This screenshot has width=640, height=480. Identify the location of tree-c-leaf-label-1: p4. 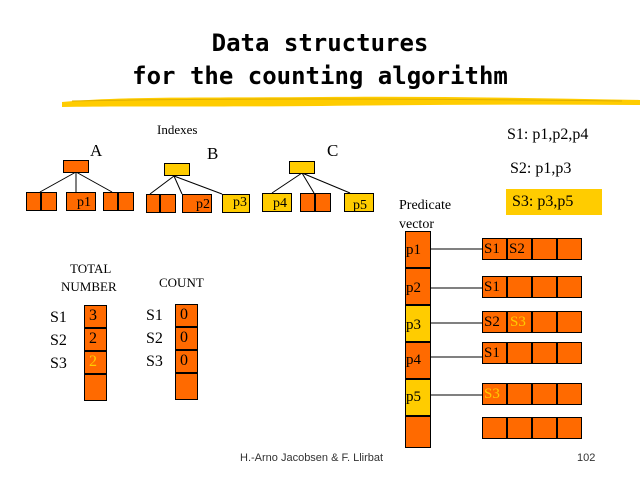
(280, 203).